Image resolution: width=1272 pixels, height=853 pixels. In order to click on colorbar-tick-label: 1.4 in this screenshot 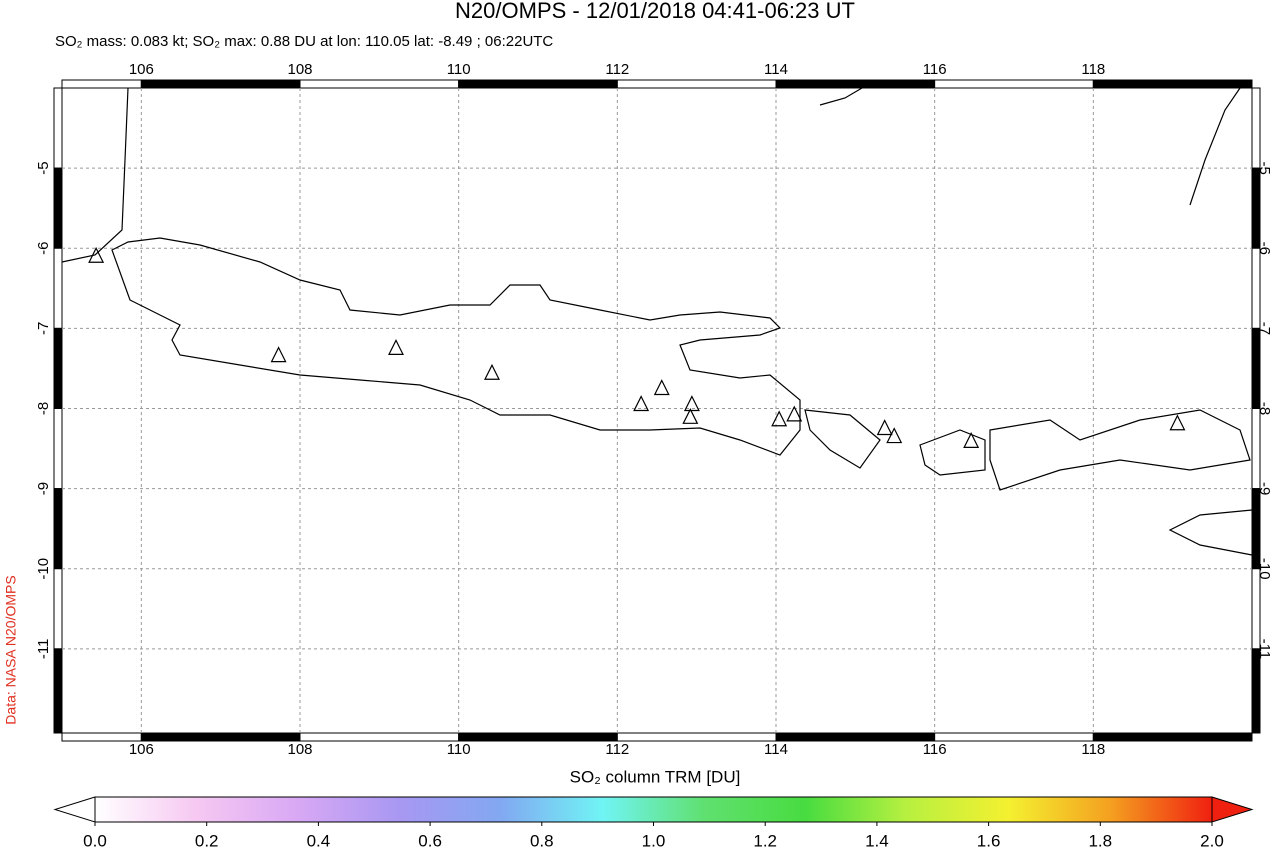, I will do `click(877, 840)`.